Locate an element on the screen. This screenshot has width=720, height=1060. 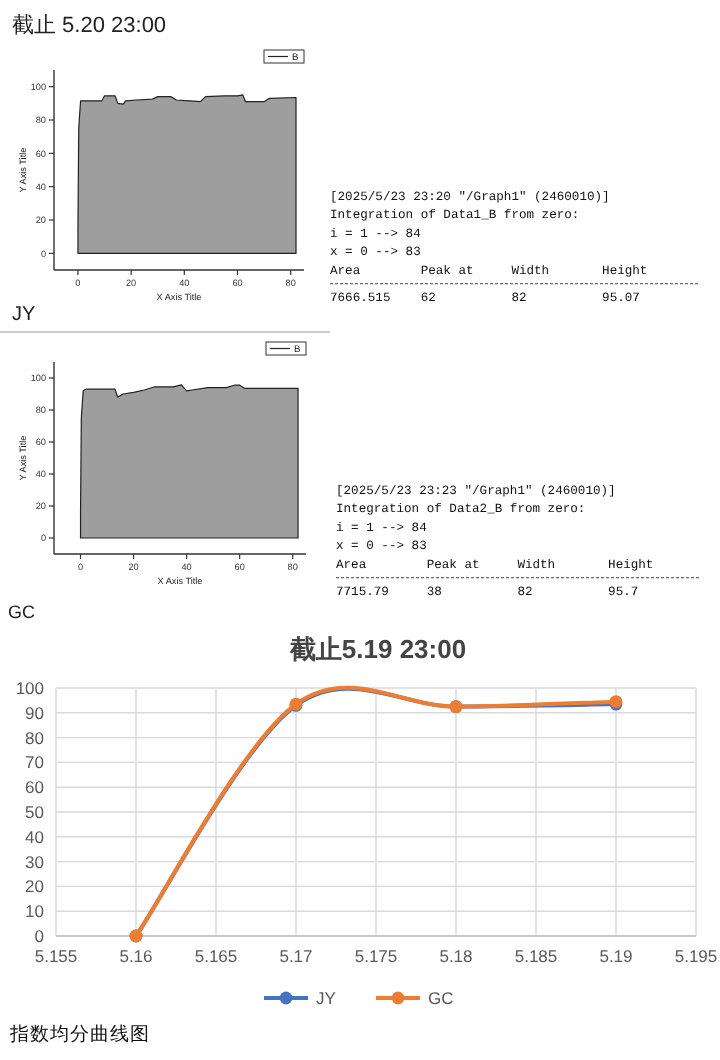
chart-title: JY is located at coordinates (24, 315).